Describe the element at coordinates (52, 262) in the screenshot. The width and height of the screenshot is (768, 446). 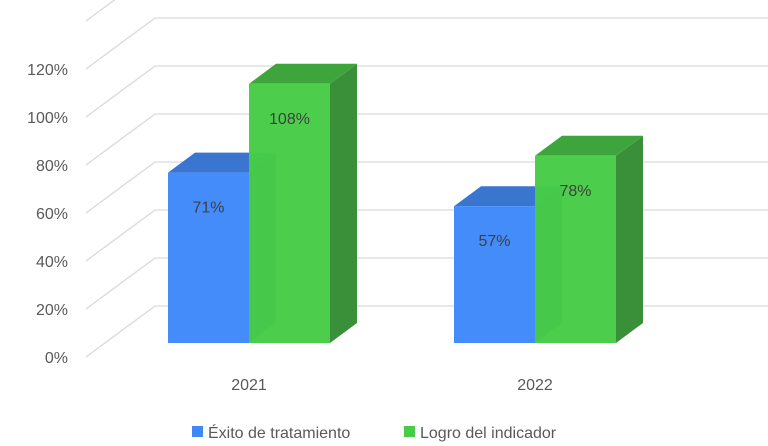
I see `y-tick-label: 40%` at that location.